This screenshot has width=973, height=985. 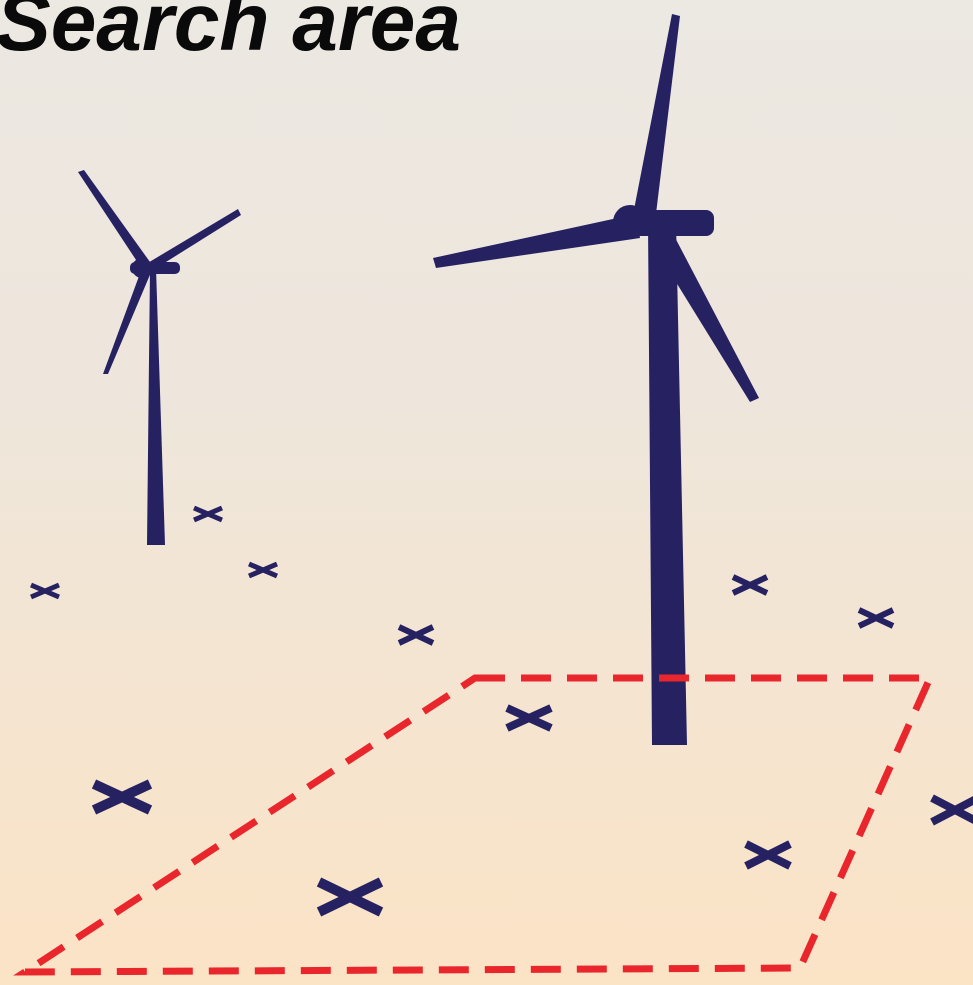 What do you see at coordinates (159, 357) in the screenshot?
I see `small-turbine` at bounding box center [159, 357].